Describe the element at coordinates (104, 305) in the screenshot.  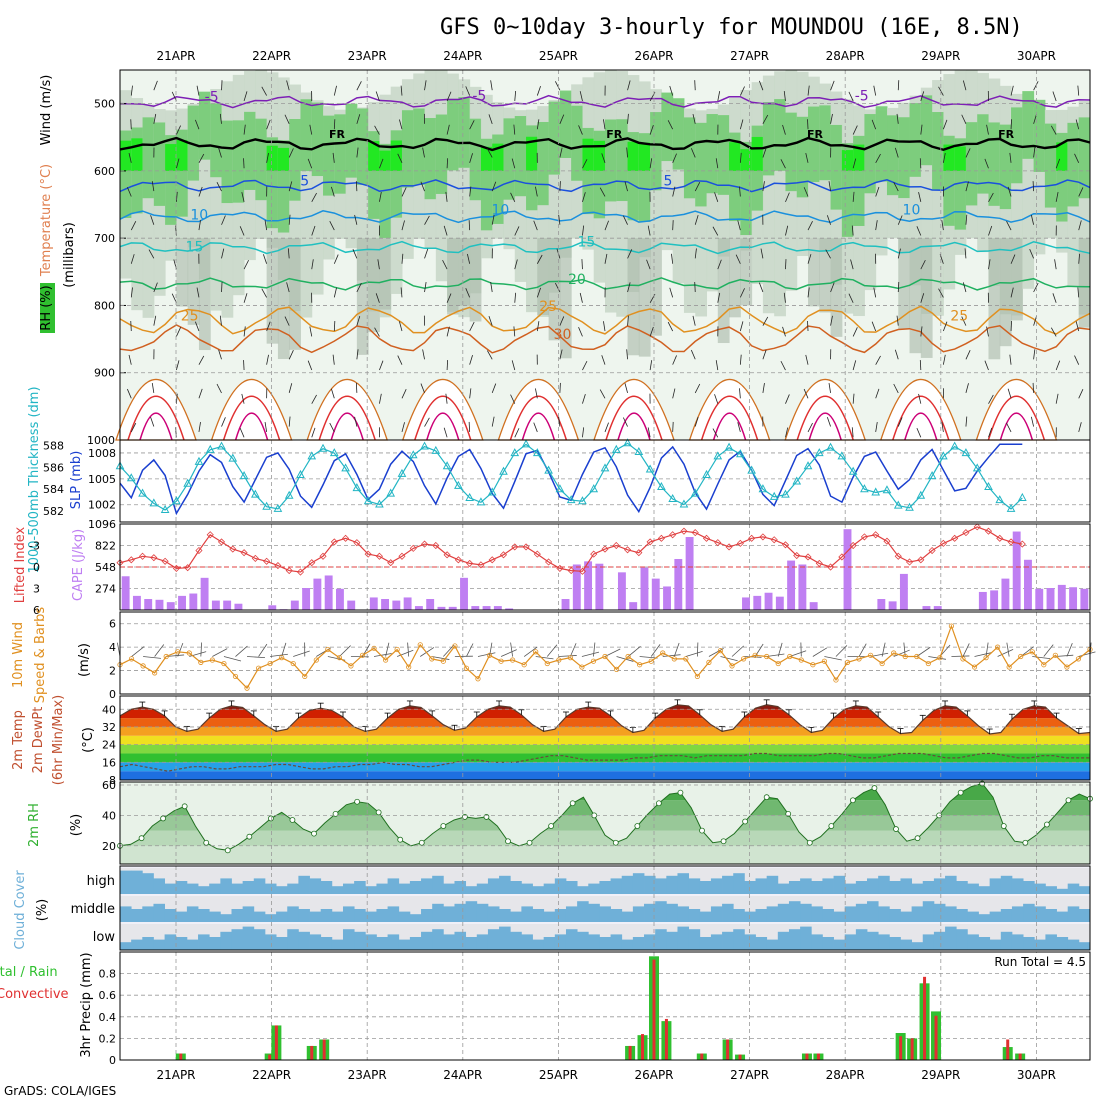
I see `pressure-tick: 800` at that location.